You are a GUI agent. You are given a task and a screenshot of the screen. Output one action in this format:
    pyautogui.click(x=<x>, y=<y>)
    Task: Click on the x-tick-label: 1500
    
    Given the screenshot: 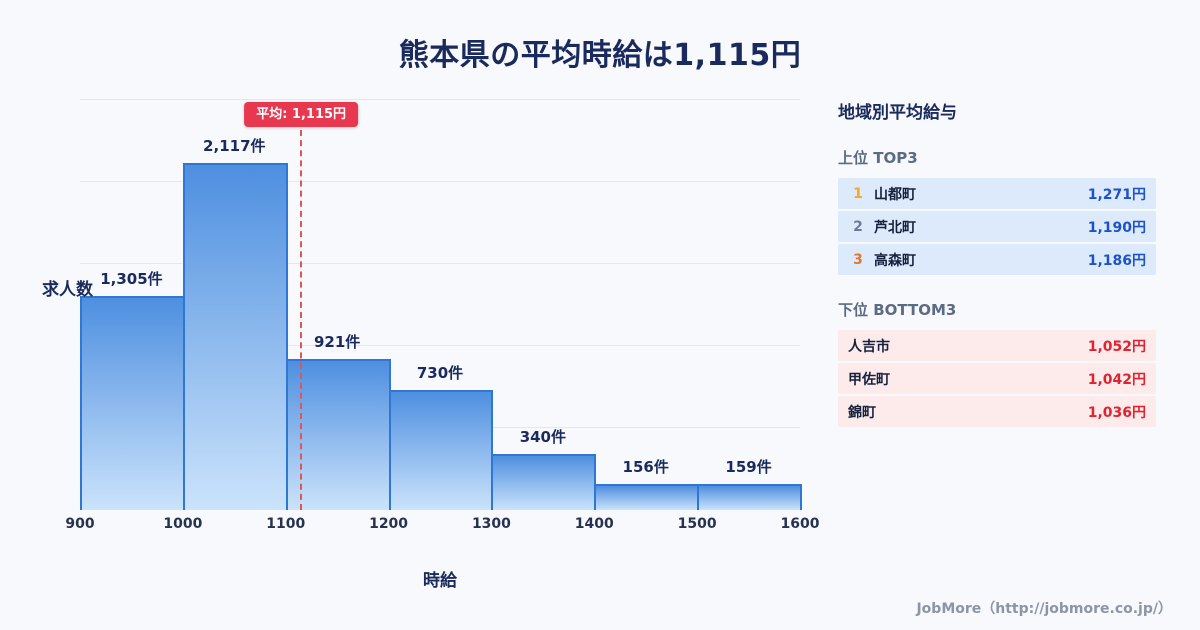 What is the action you would take?
    pyautogui.click(x=697, y=524)
    